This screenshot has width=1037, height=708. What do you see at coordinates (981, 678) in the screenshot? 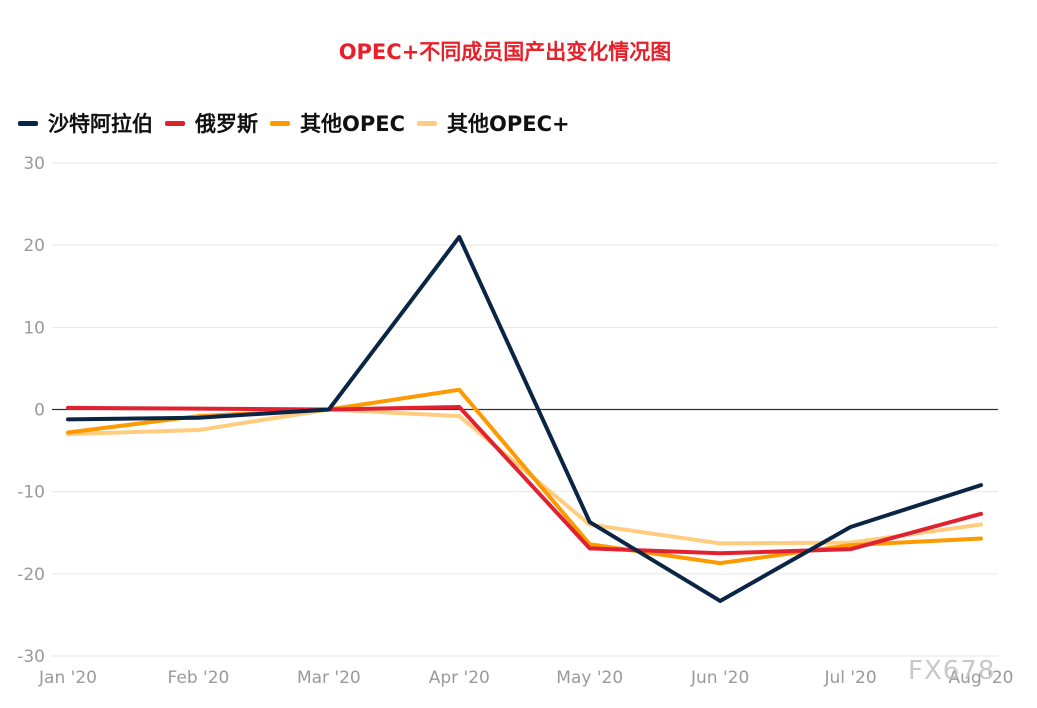
I see `x-tick-label: Aug '20` at bounding box center [981, 678].